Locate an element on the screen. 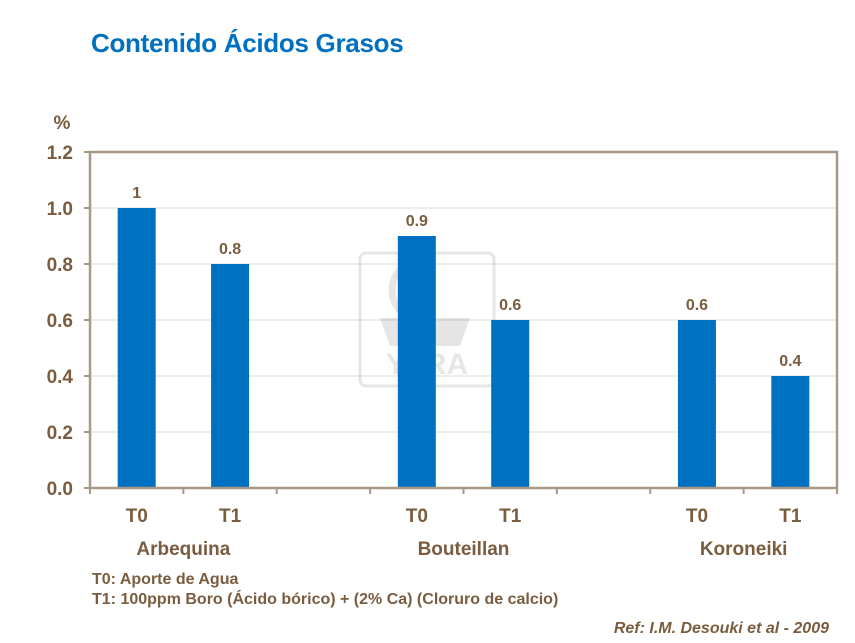 This screenshot has height=643, width=855. data-label: 0.9 is located at coordinates (417, 221).